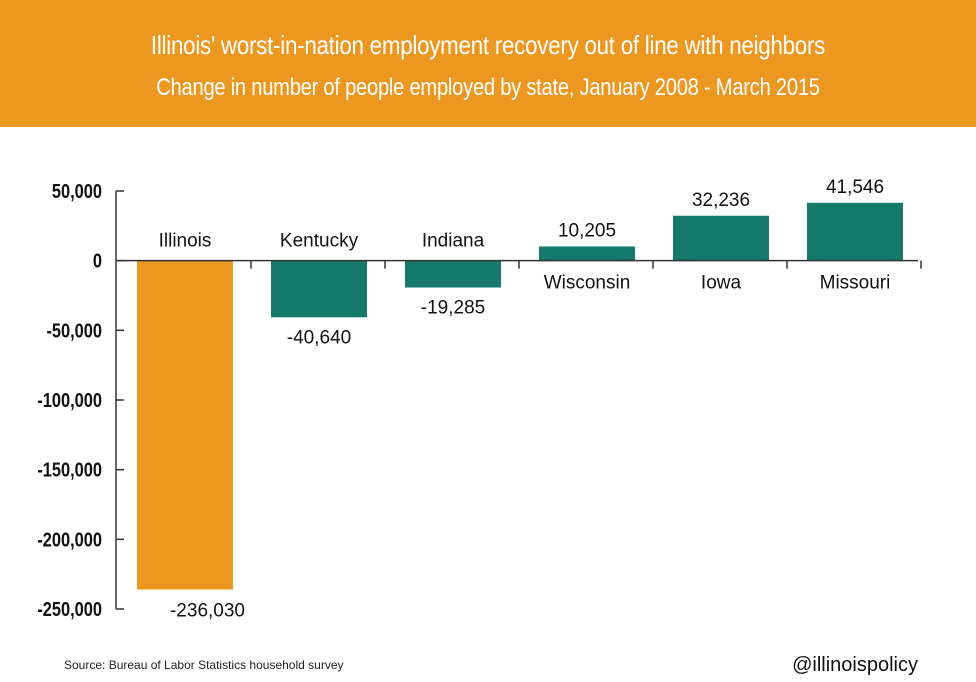 Image resolution: width=976 pixels, height=682 pixels. I want to click on y-tick-label: -200,000, so click(69, 539).